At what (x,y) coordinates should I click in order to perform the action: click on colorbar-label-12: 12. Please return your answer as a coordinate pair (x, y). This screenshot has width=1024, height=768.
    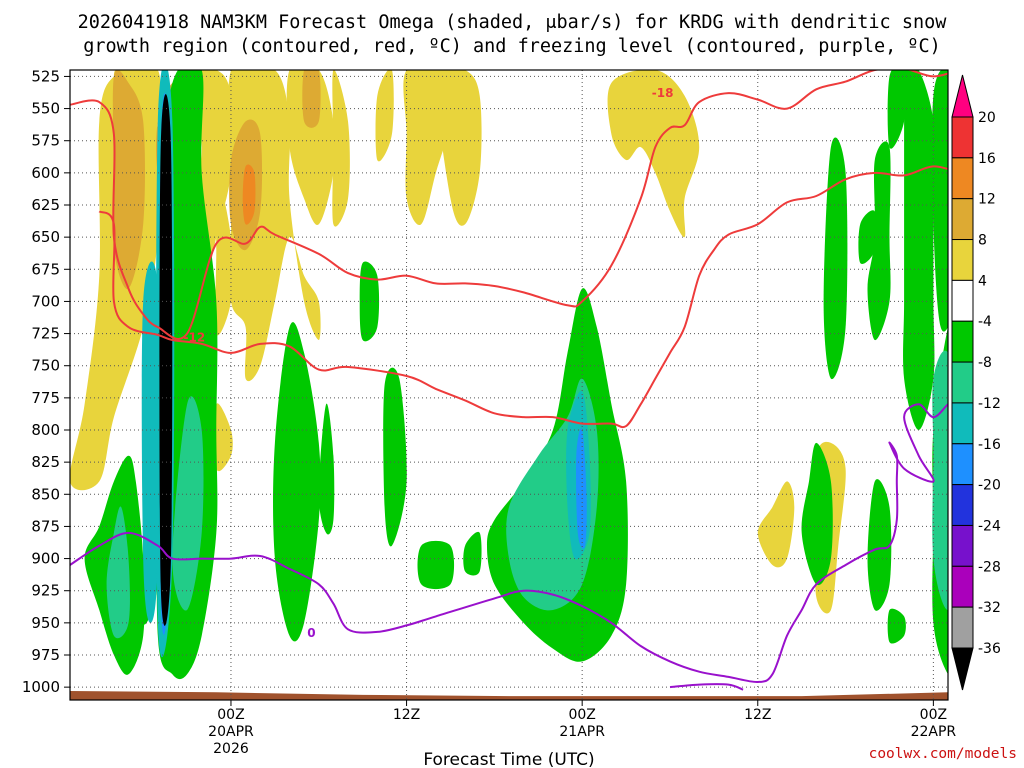
    Looking at the image, I should click on (987, 200).